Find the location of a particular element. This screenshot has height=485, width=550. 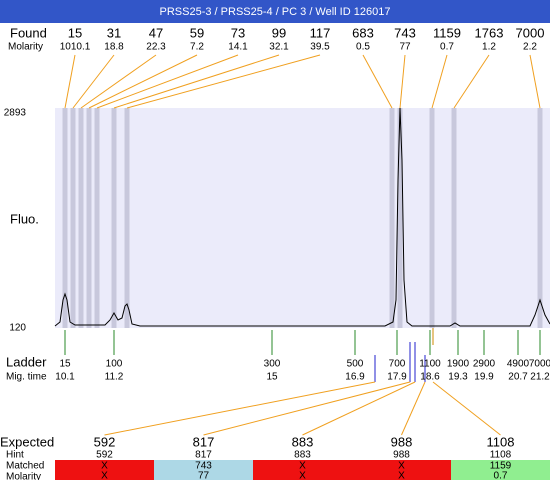

ladder-size: 300 is located at coordinates (272, 364).